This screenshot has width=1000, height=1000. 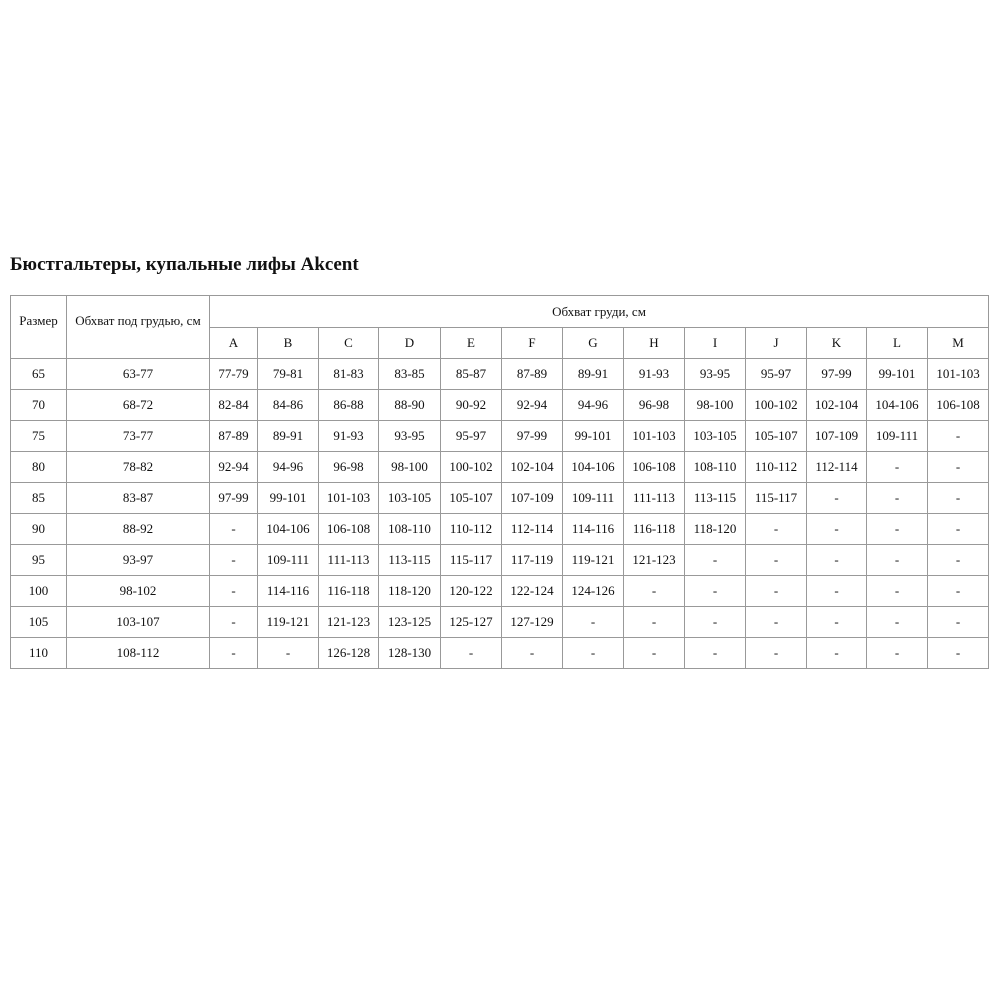 I want to click on size-cell: 105, so click(x=38, y=622).